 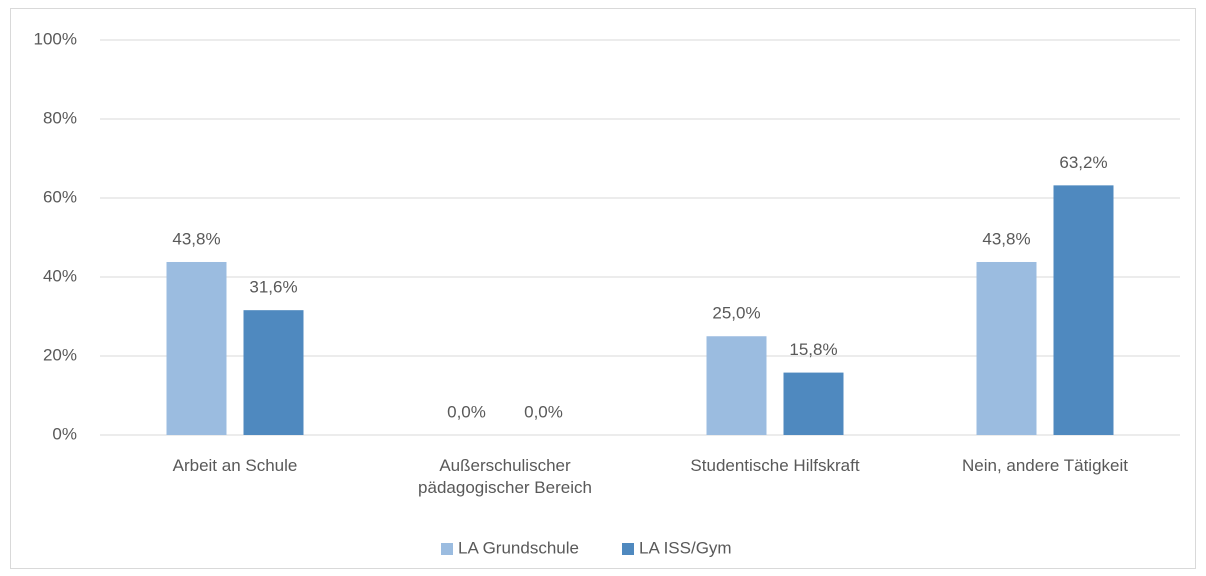 I want to click on x-tick-label: Außerschulischer pädagogischer Bereich, so click(x=505, y=476).